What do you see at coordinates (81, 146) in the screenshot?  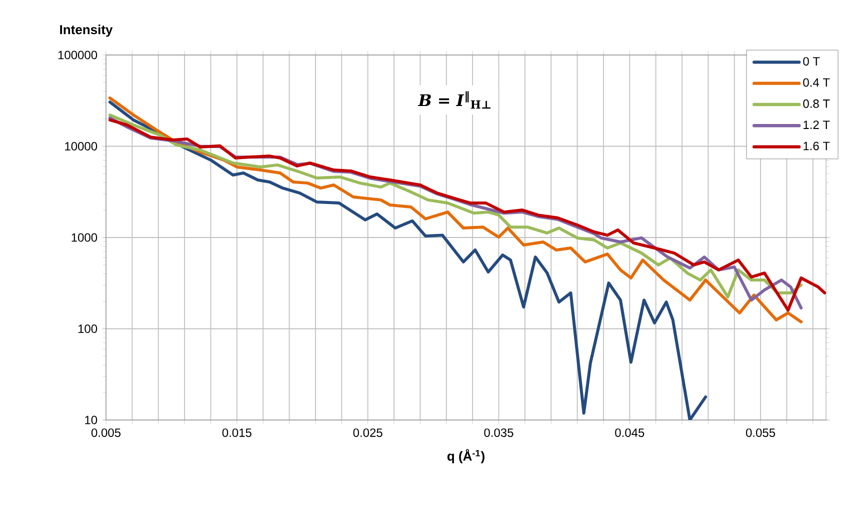 I see `y-tick-label: 10000` at bounding box center [81, 146].